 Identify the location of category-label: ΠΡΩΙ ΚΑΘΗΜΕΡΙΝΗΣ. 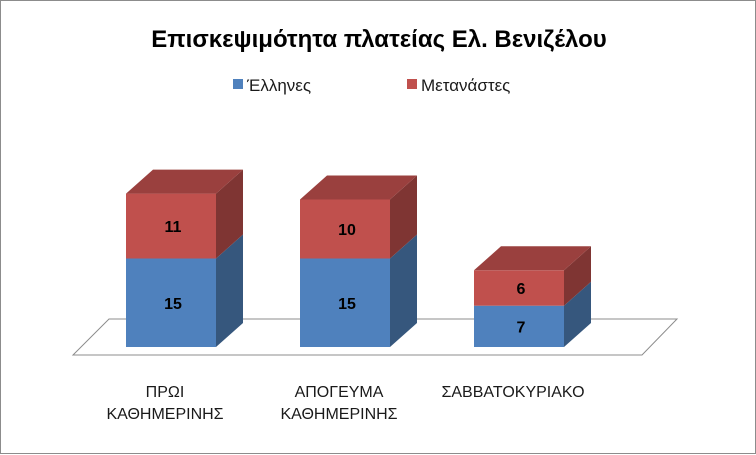
(164, 403).